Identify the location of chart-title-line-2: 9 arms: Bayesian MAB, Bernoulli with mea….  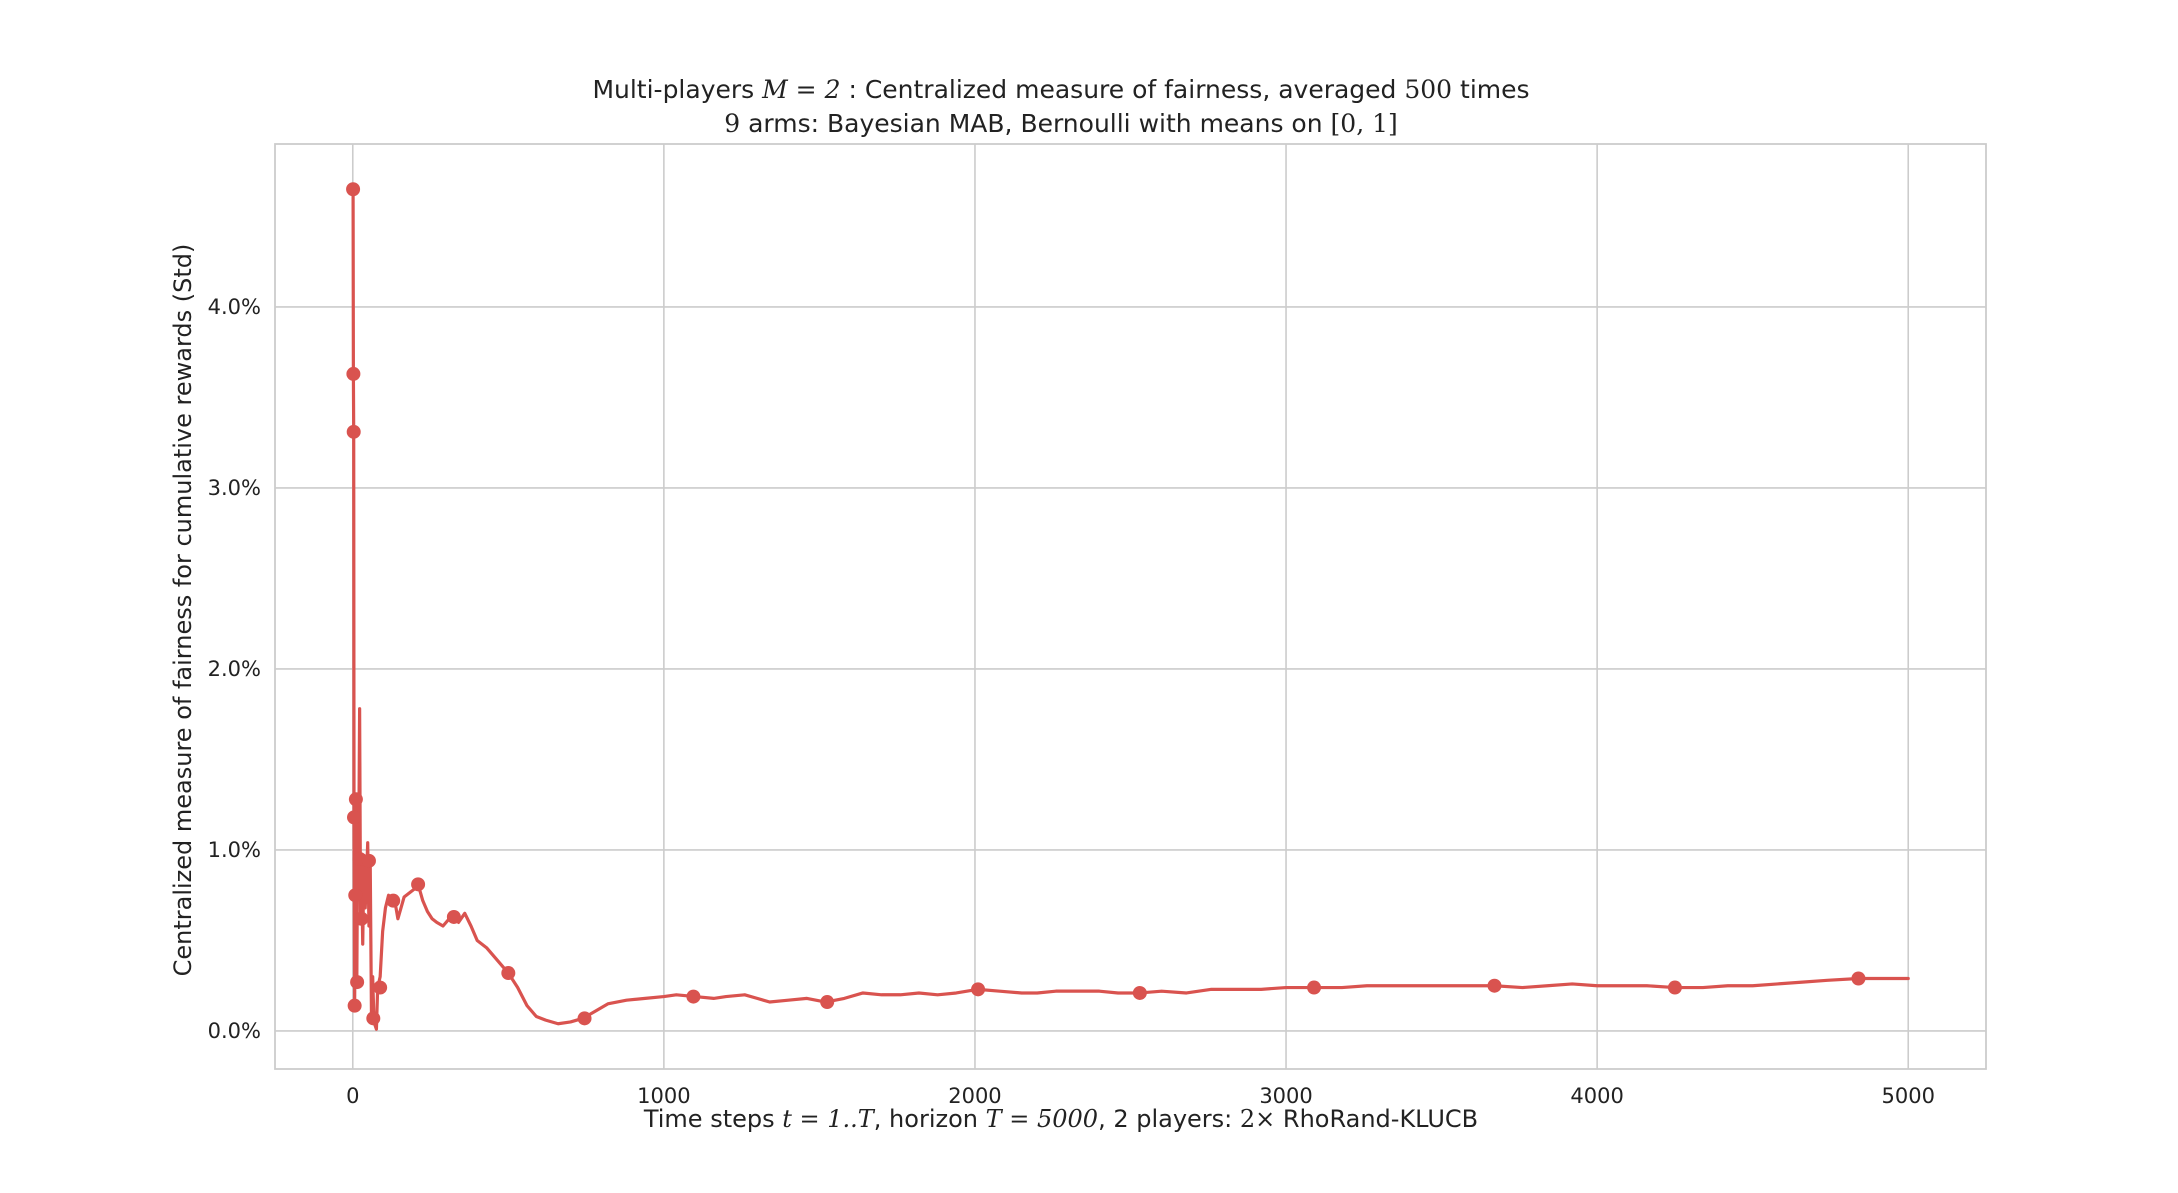
(1061, 123).